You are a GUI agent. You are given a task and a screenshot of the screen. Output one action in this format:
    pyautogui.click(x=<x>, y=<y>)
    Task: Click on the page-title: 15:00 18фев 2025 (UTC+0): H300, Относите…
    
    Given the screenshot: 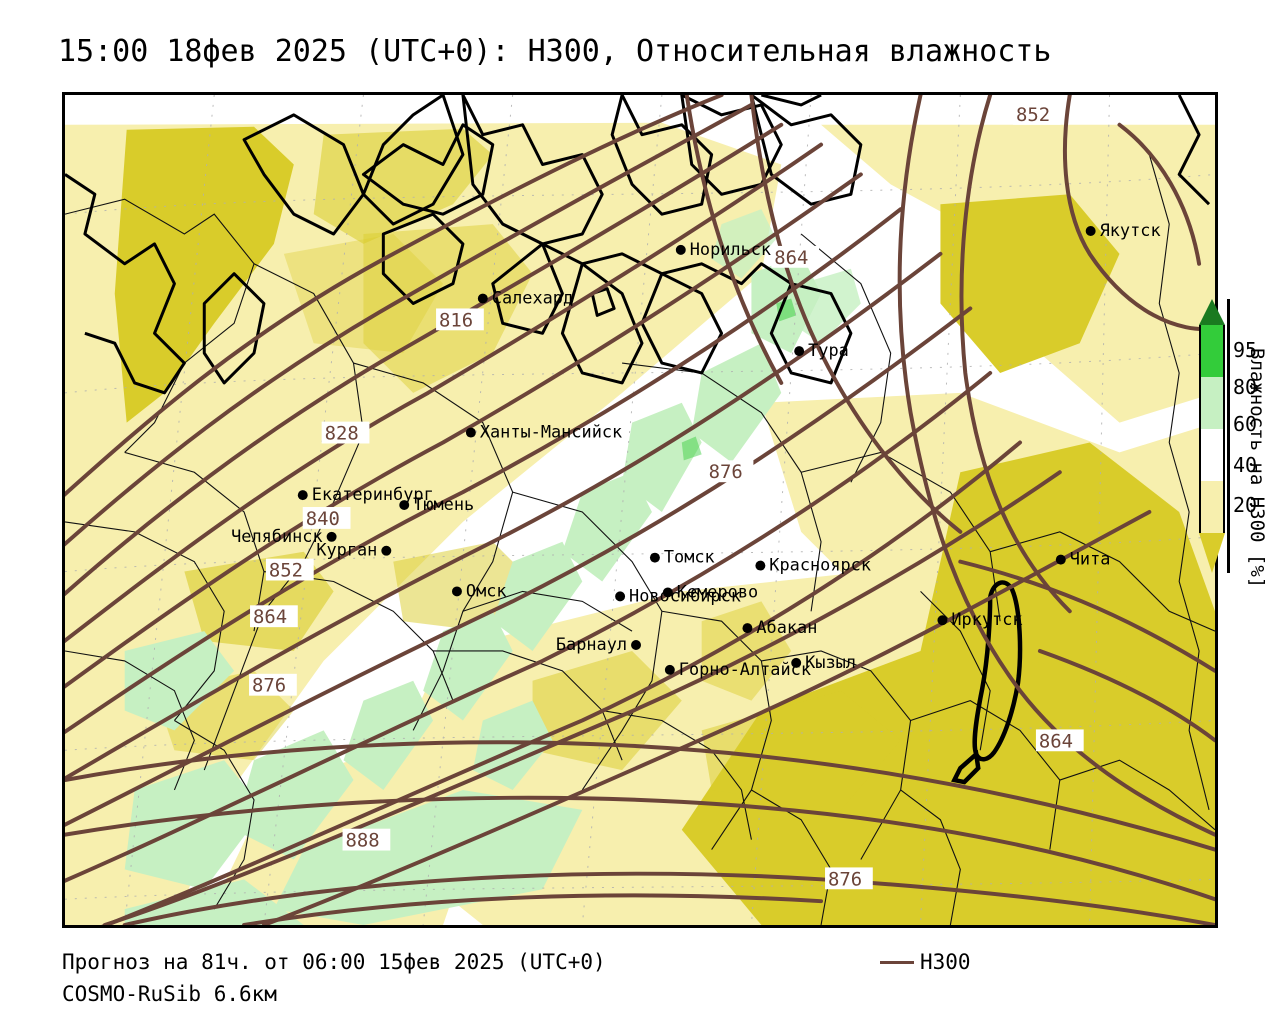 What is the action you would take?
    pyautogui.click(x=555, y=51)
    